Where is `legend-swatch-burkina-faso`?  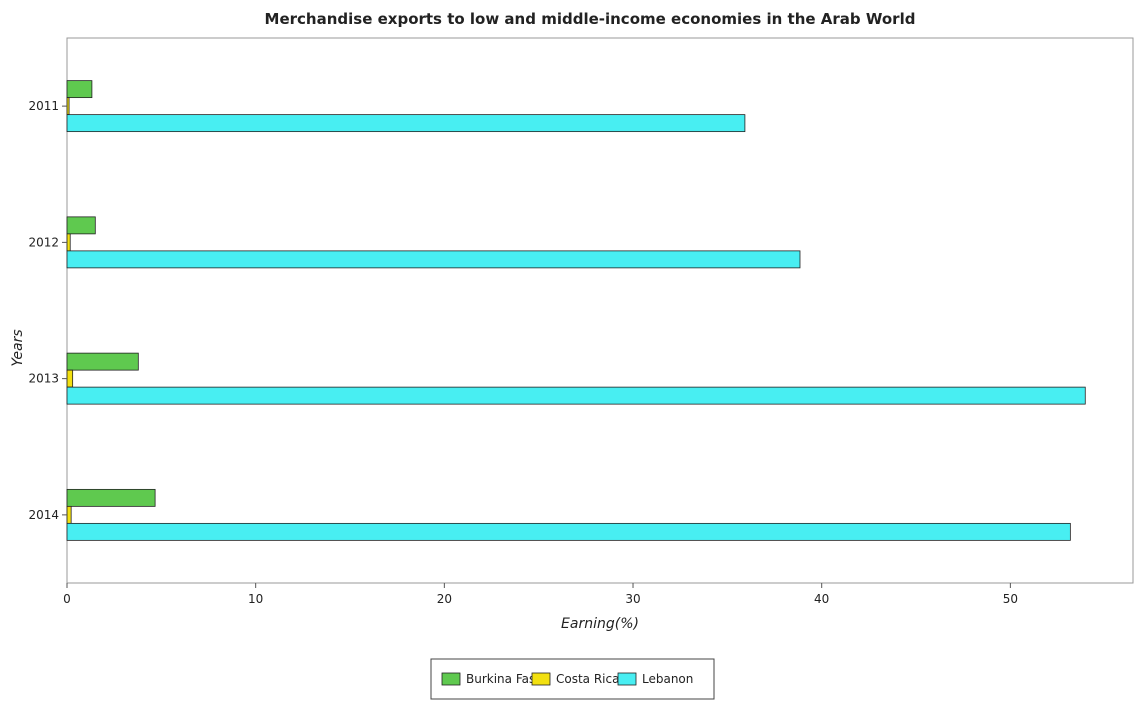
legend-swatch-burkina-faso is located at coordinates (451, 679).